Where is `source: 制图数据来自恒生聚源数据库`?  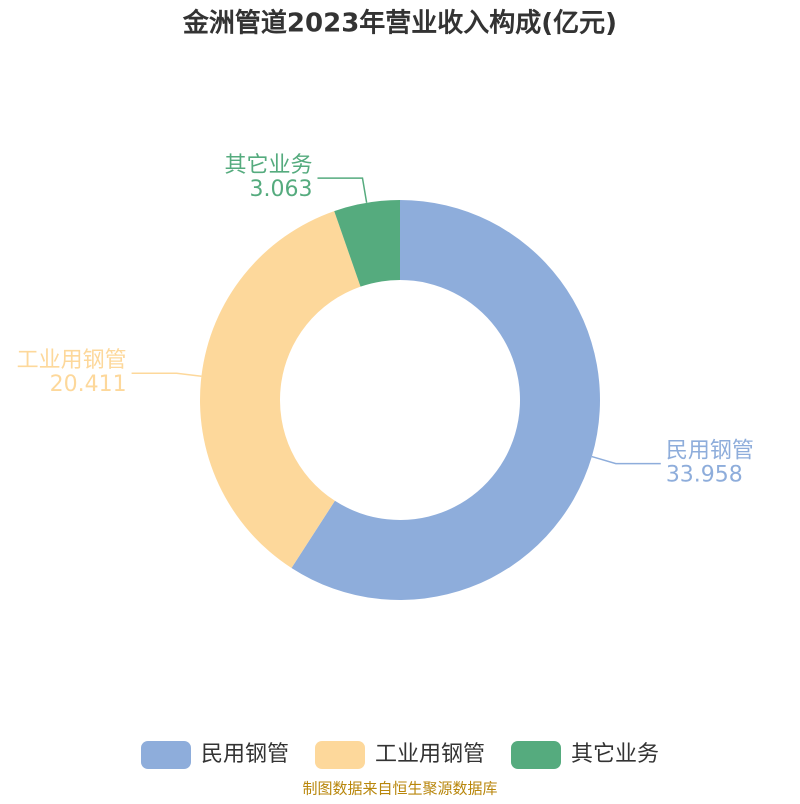
source: 制图数据来自恒生聚源数据库 is located at coordinates (399, 789).